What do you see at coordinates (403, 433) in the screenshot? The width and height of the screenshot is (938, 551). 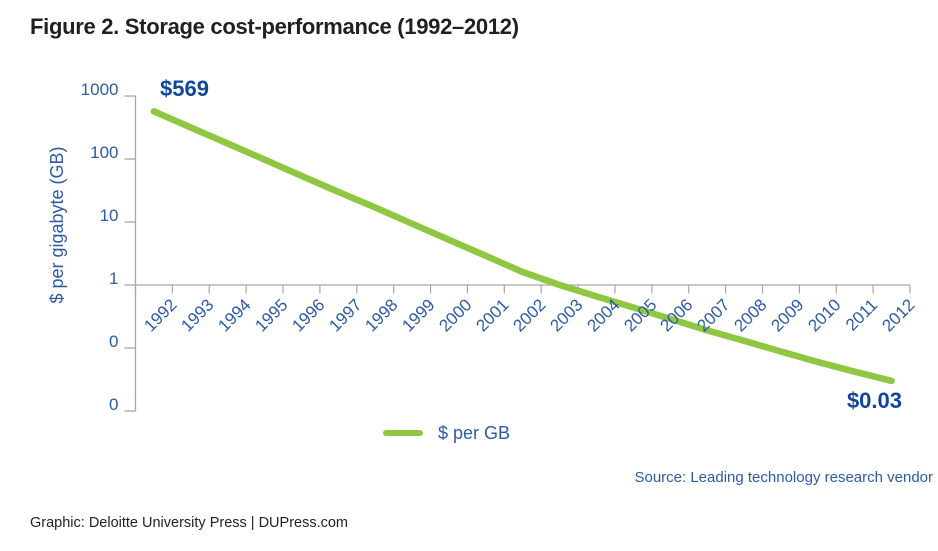 I see `legend-line-swatch` at bounding box center [403, 433].